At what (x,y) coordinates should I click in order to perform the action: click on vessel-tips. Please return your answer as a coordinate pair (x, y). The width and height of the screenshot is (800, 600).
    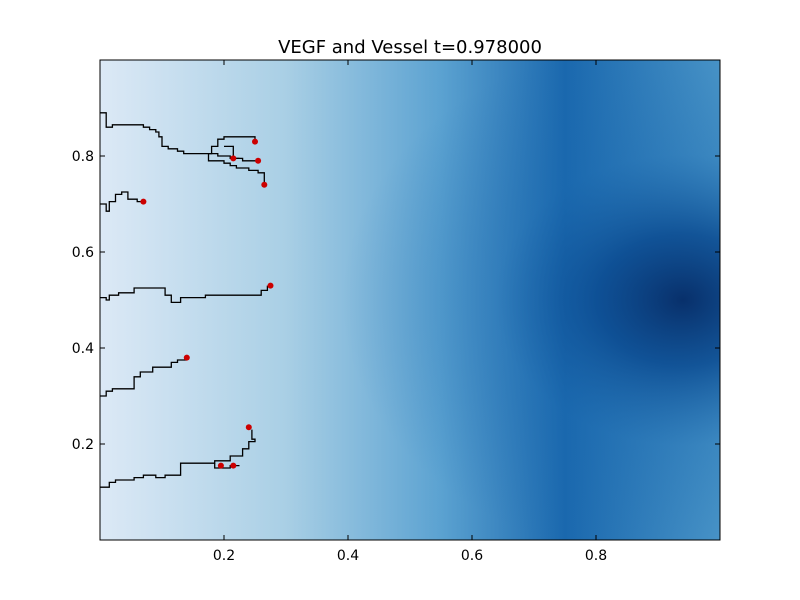
    Looking at the image, I should click on (207, 303).